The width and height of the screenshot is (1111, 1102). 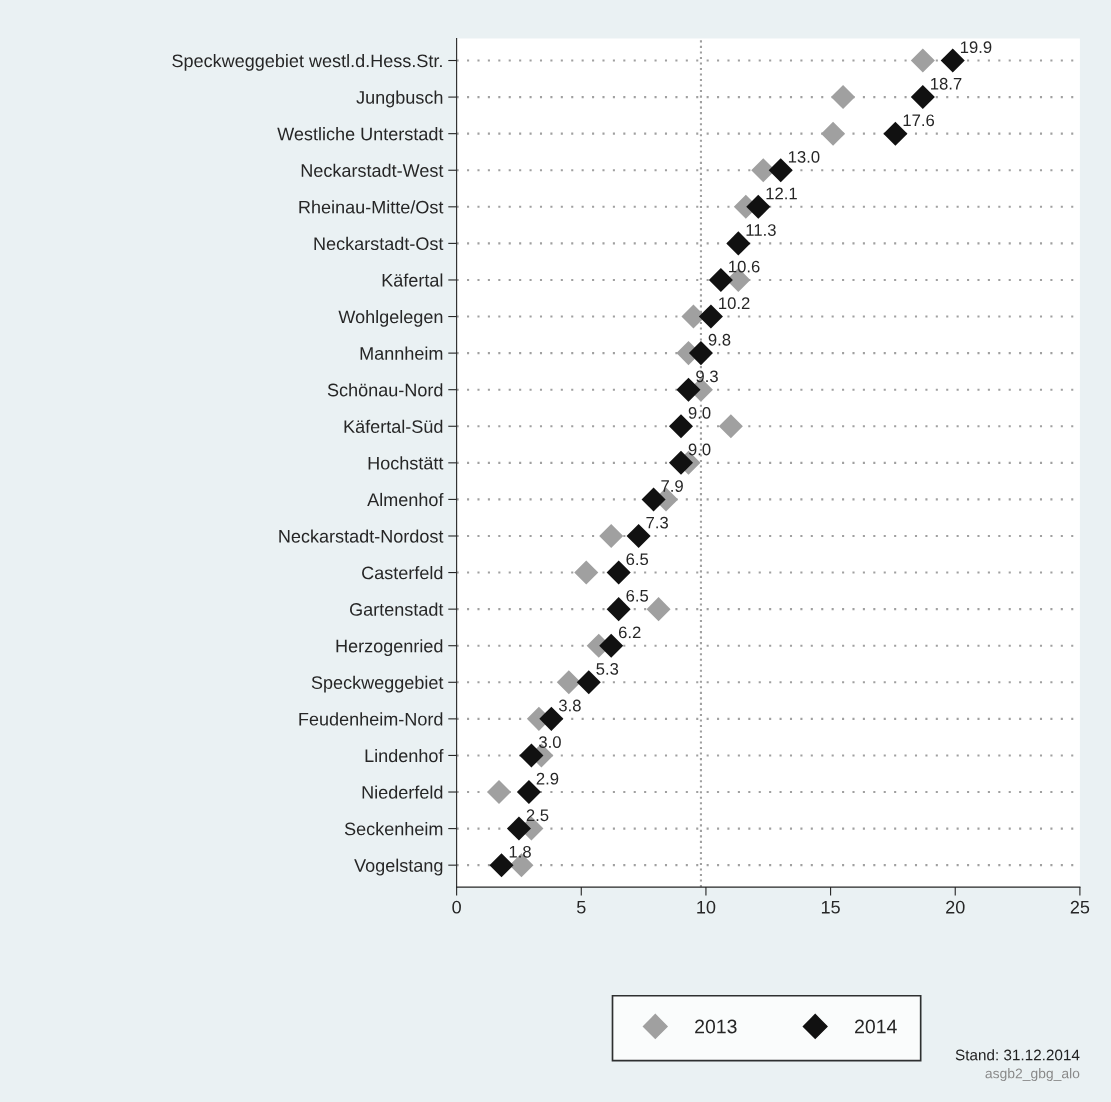 What do you see at coordinates (385, 390) in the screenshot?
I see `y-tick-label: Schönau-Nord` at bounding box center [385, 390].